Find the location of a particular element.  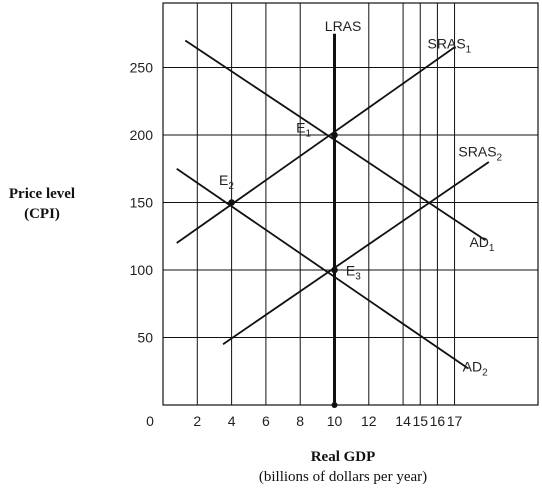

origin-label: 0 is located at coordinates (150, 421).